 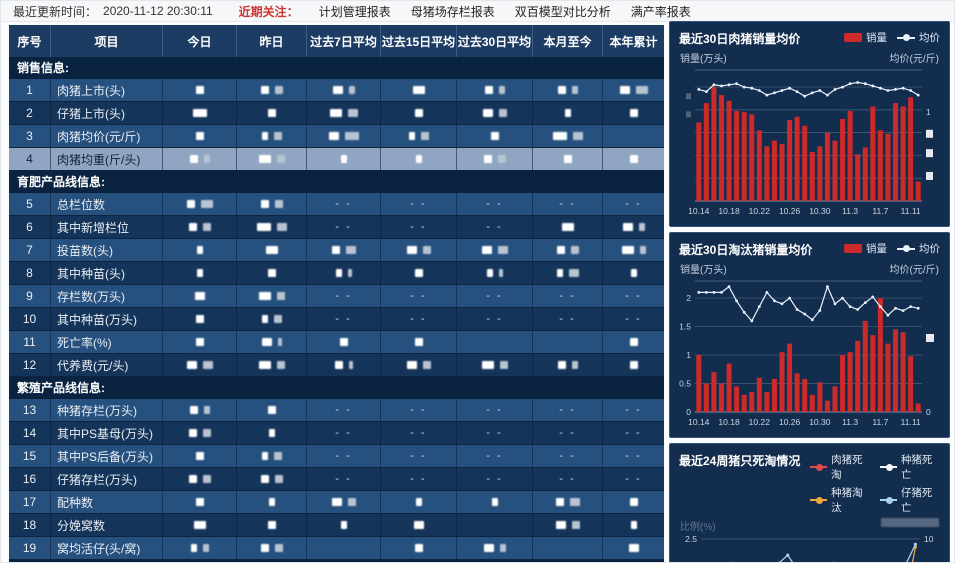 I want to click on row-label: 其中新增栏位, so click(x=107, y=227).